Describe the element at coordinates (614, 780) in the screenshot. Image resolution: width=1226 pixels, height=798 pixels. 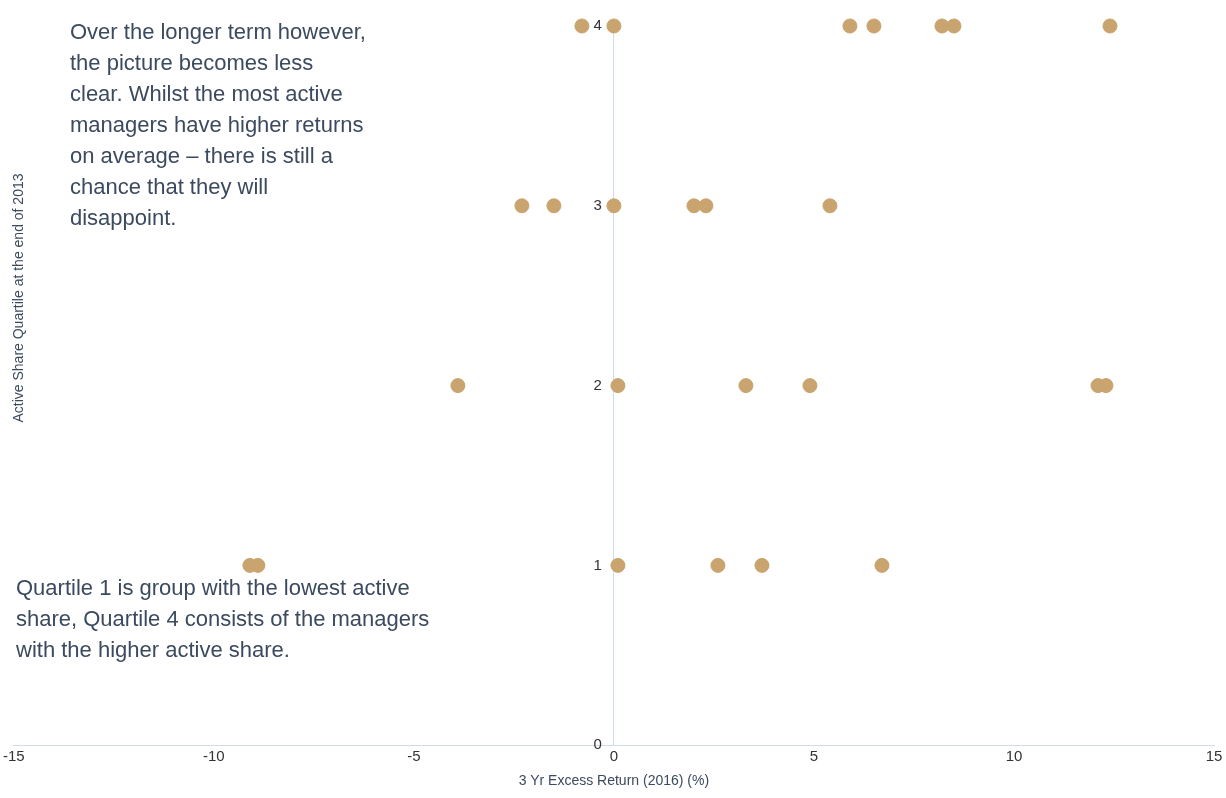
I see `x-axis-title: 3 Yr Excess Return (2016) (%)` at that location.